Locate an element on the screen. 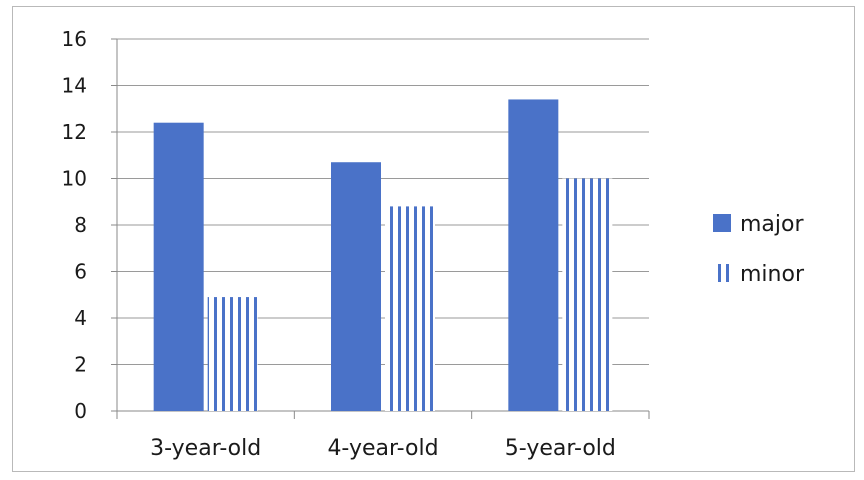  y-tick-label: 8 is located at coordinates (80, 225).